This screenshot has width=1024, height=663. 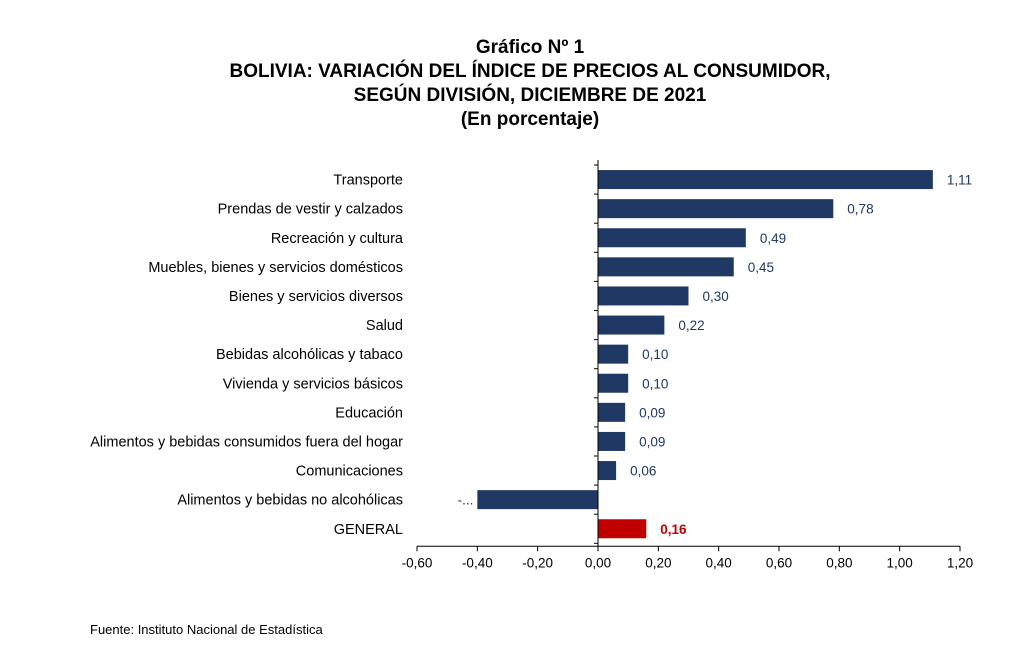 I want to click on category-label-8: Educación, so click(x=369, y=413).